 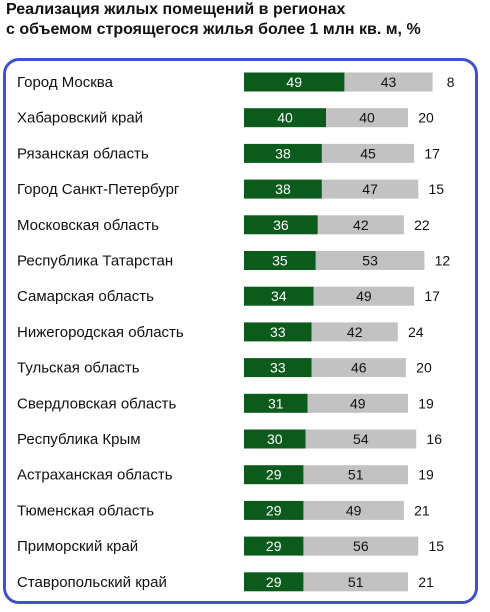 I want to click on chart-title-line-1: Реализация жилых помещений в регионах, so click(x=176, y=9).